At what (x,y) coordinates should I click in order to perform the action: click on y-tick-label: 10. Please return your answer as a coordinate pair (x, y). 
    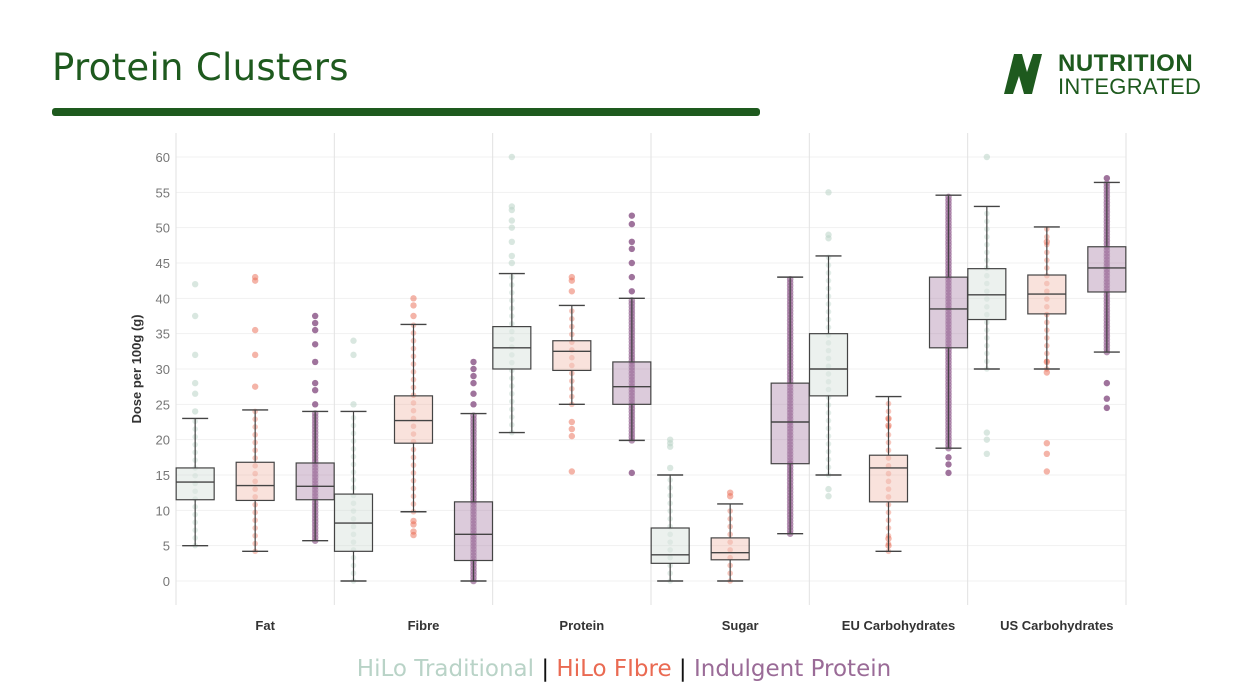
    Looking at the image, I should click on (163, 510).